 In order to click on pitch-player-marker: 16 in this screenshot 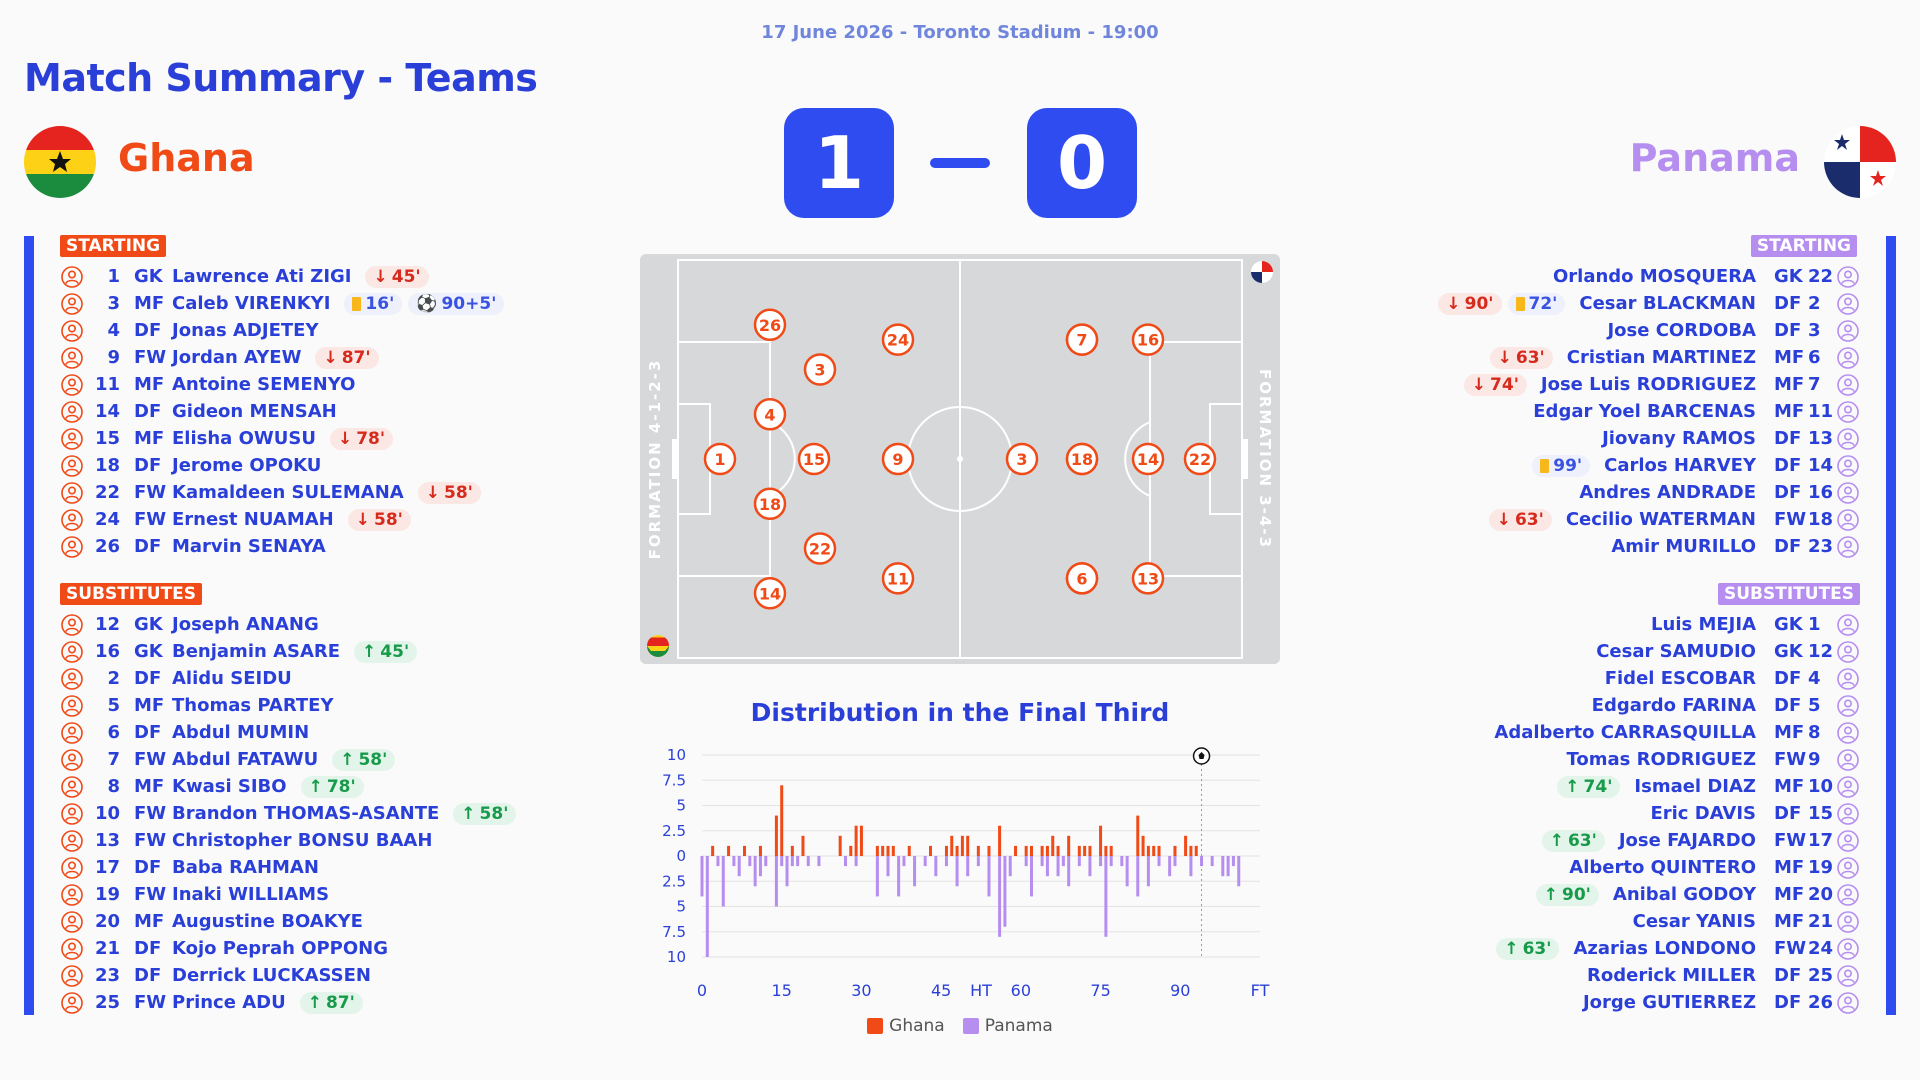, I will do `click(1148, 339)`.